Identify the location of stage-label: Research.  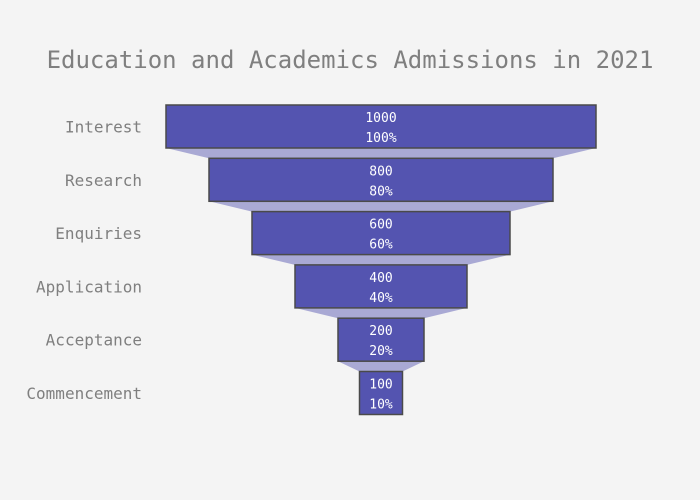
(103, 180).